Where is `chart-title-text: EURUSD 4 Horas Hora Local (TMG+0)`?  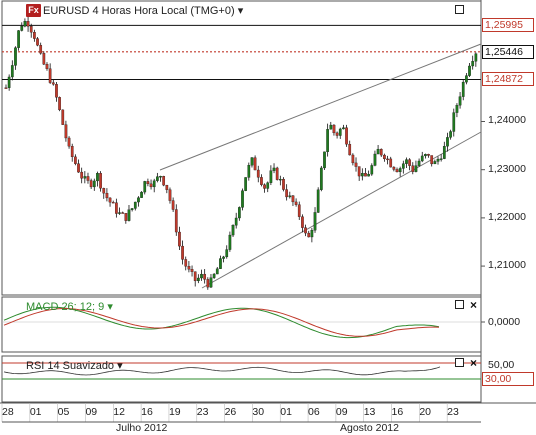 chart-title-text: EURUSD 4 Horas Hora Local (TMG+0) is located at coordinates (139, 11).